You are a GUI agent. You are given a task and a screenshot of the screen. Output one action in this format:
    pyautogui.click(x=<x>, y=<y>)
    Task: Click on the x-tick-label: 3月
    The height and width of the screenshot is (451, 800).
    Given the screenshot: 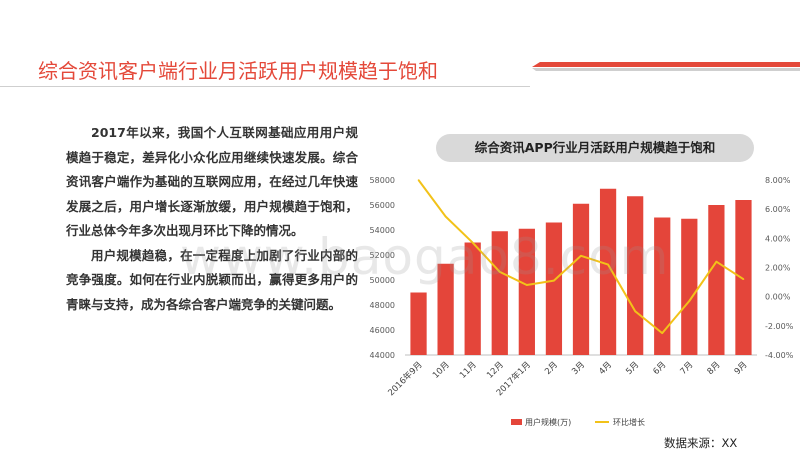 What is the action you would take?
    pyautogui.click(x=578, y=368)
    